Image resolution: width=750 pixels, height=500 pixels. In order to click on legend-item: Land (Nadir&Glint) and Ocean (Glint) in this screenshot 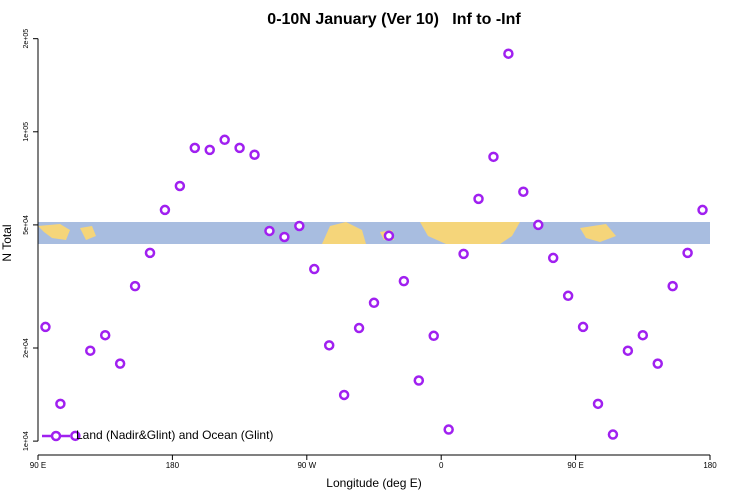, I will do `click(157, 435)`.